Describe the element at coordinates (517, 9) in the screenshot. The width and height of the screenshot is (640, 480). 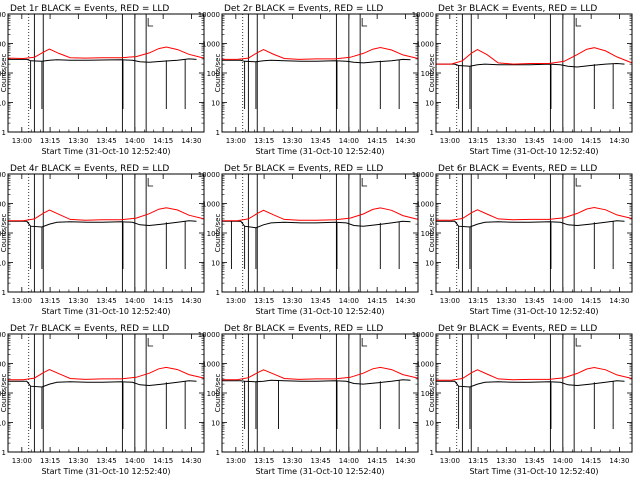
I see `panel-title: Det 3r BLACK = Events, RED = LLD` at that location.